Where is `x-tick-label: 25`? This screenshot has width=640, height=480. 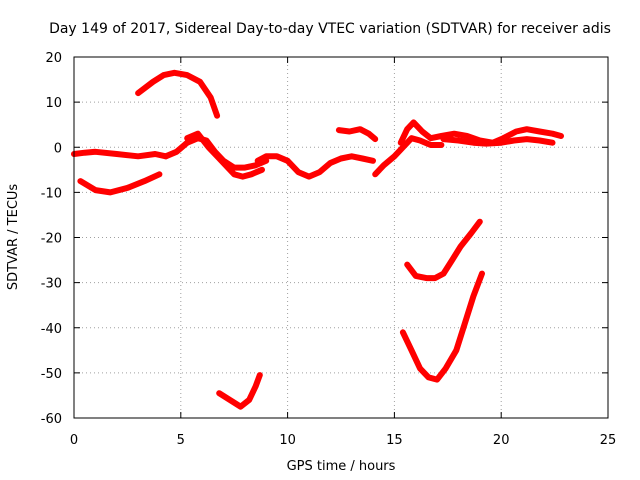 x-tick-label: 25 is located at coordinates (608, 440).